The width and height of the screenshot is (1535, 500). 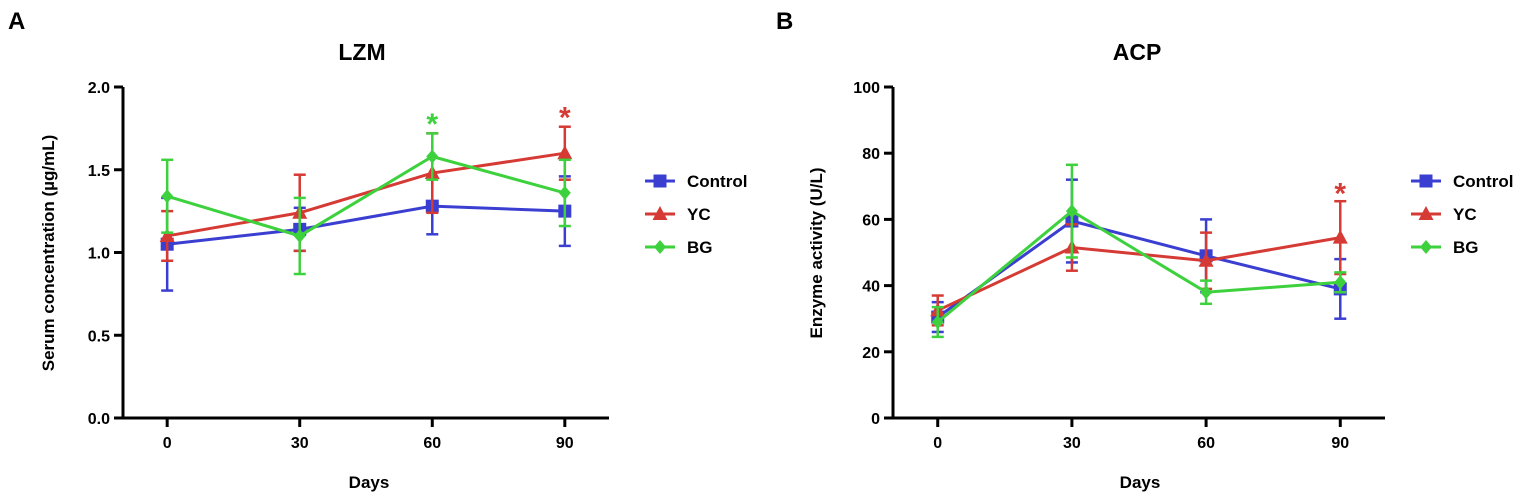 What do you see at coordinates (873, 254) in the screenshot?
I see `panel-b-y-ticks: 0 20 40 60 80 100` at bounding box center [873, 254].